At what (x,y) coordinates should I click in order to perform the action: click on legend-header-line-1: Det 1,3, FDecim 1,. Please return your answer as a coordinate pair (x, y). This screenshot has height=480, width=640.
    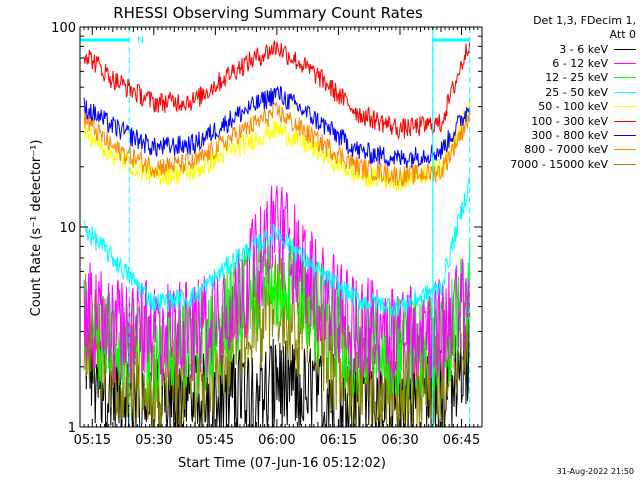
    Looking at the image, I should click on (584, 20).